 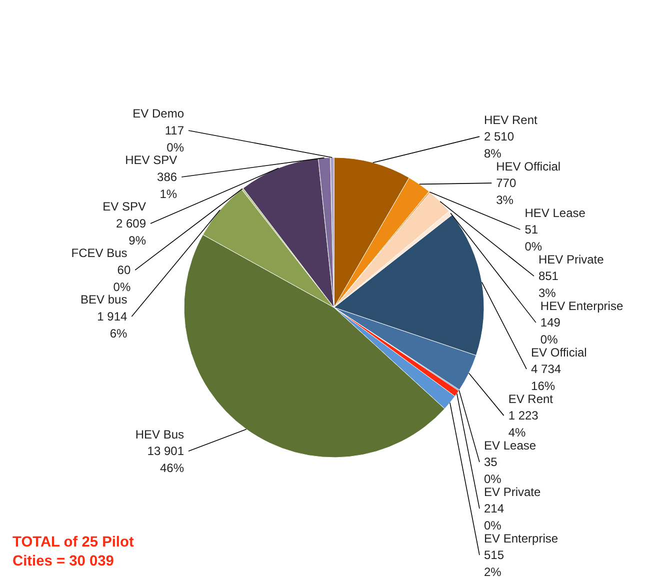 I want to click on slice-label: BEV bus, so click(x=104, y=299).